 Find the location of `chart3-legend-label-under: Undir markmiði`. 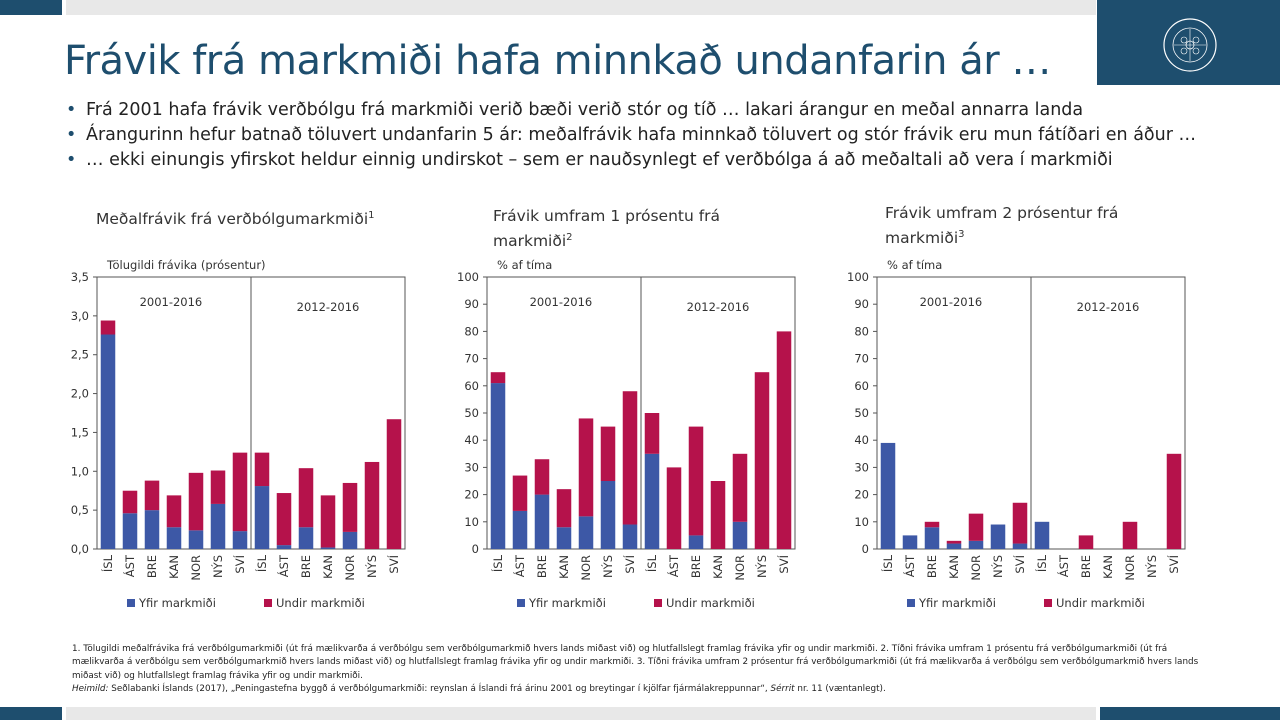

chart3-legend-label-under: Undir markmiði is located at coordinates (1100, 603).